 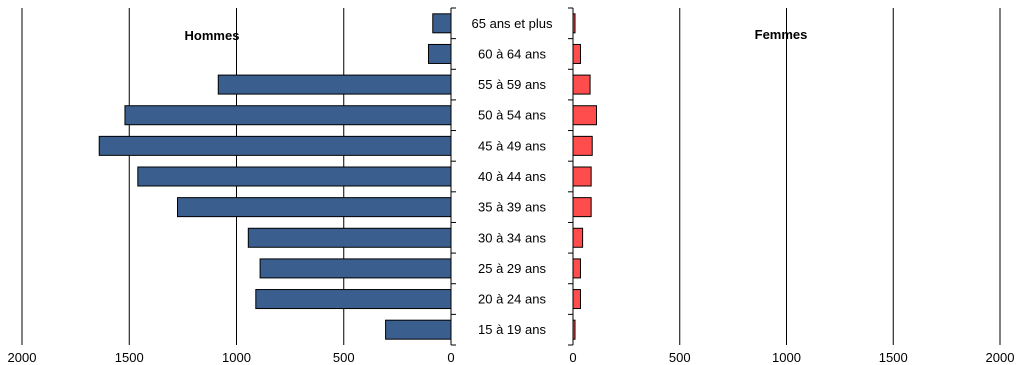 What do you see at coordinates (572, 357) in the screenshot?
I see `femmes-x-tick-label: 0` at bounding box center [572, 357].